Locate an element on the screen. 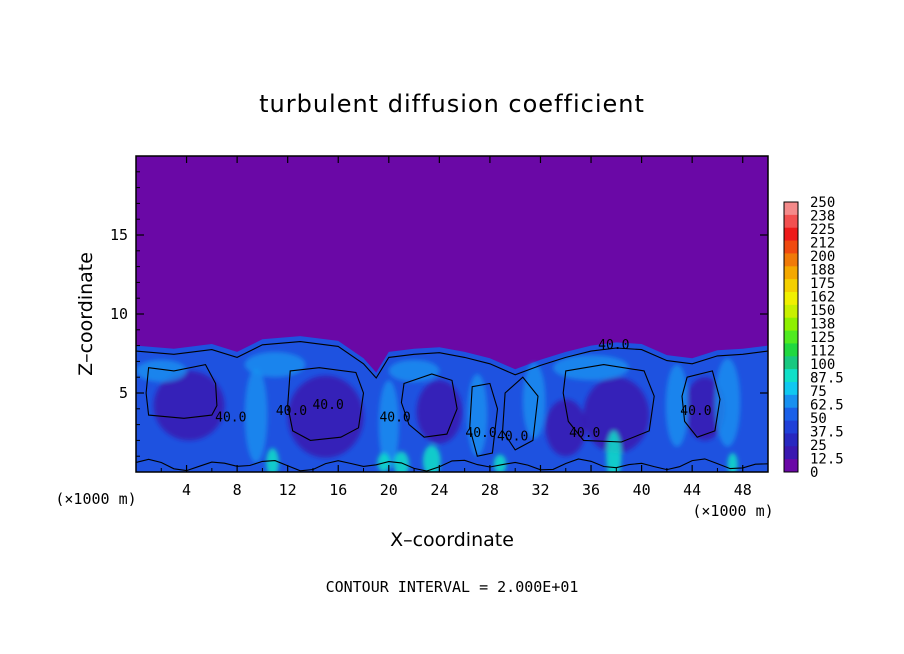 The height and width of the screenshot is (654, 904). colorbar-label: 12.5 is located at coordinates (827, 460).